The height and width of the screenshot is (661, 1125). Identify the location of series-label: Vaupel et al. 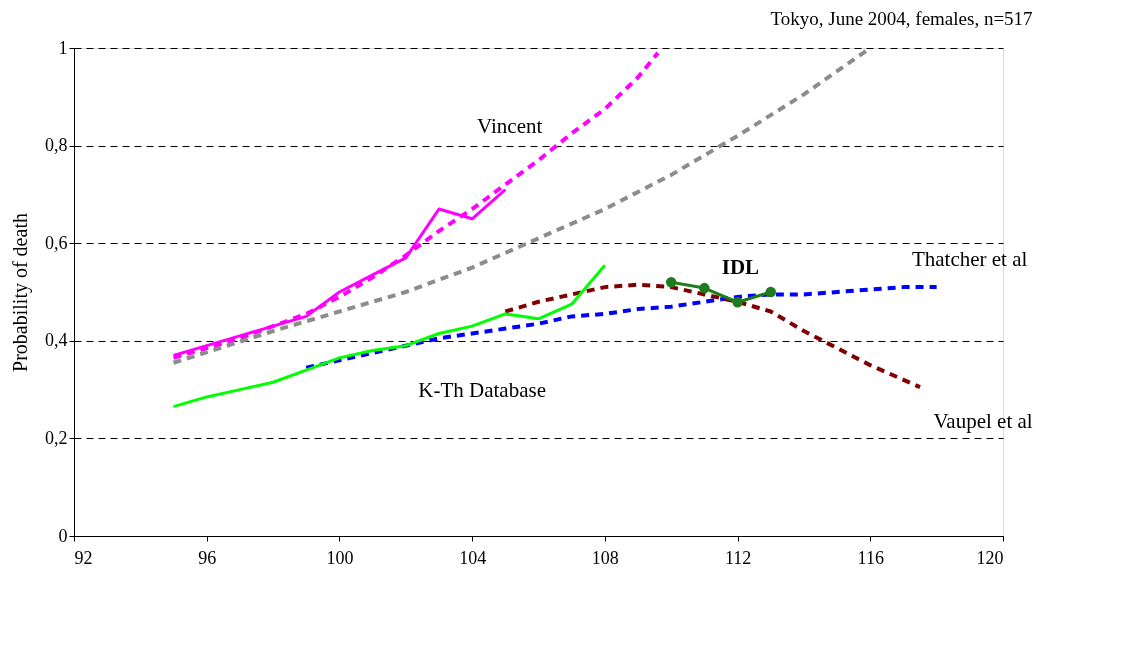
(983, 421).